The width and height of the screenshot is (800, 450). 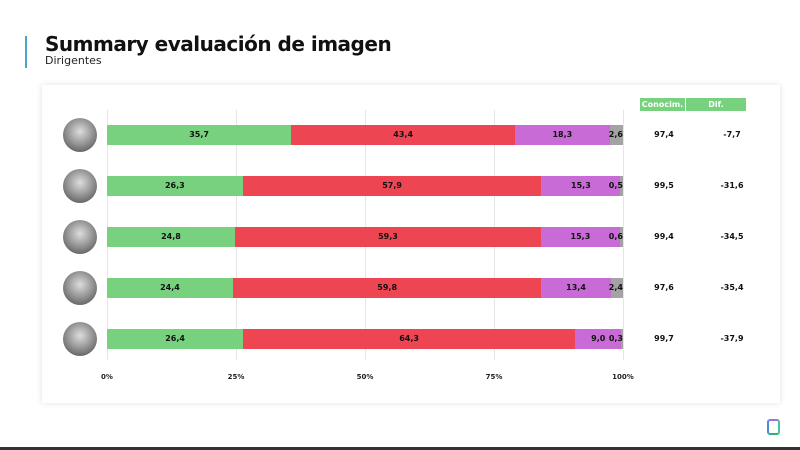 I want to click on stacked-bar: 26,3 57,9 15,3 0,5, so click(x=365, y=186).